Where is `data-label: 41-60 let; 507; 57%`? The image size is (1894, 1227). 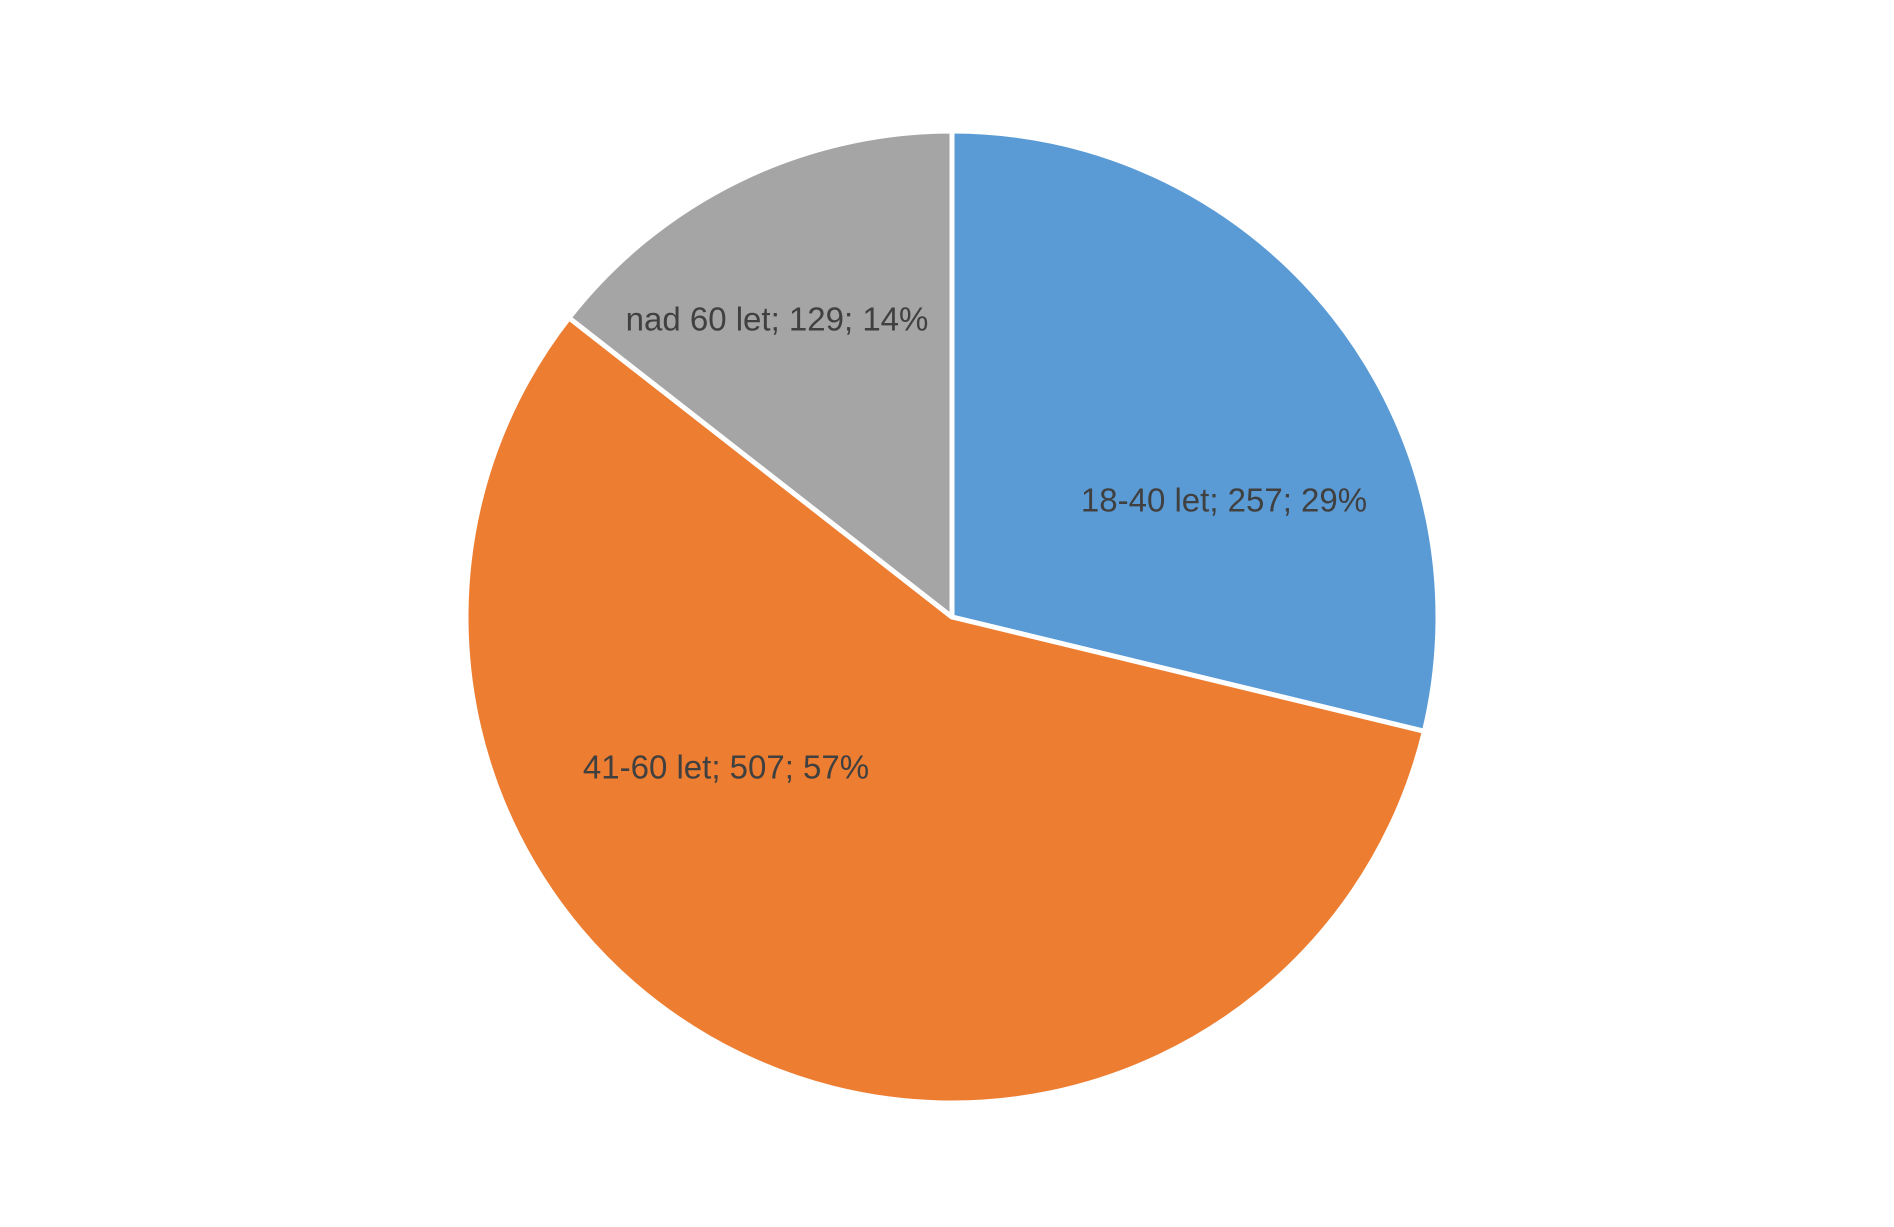
data-label: 41-60 let; 507; 57% is located at coordinates (726, 767).